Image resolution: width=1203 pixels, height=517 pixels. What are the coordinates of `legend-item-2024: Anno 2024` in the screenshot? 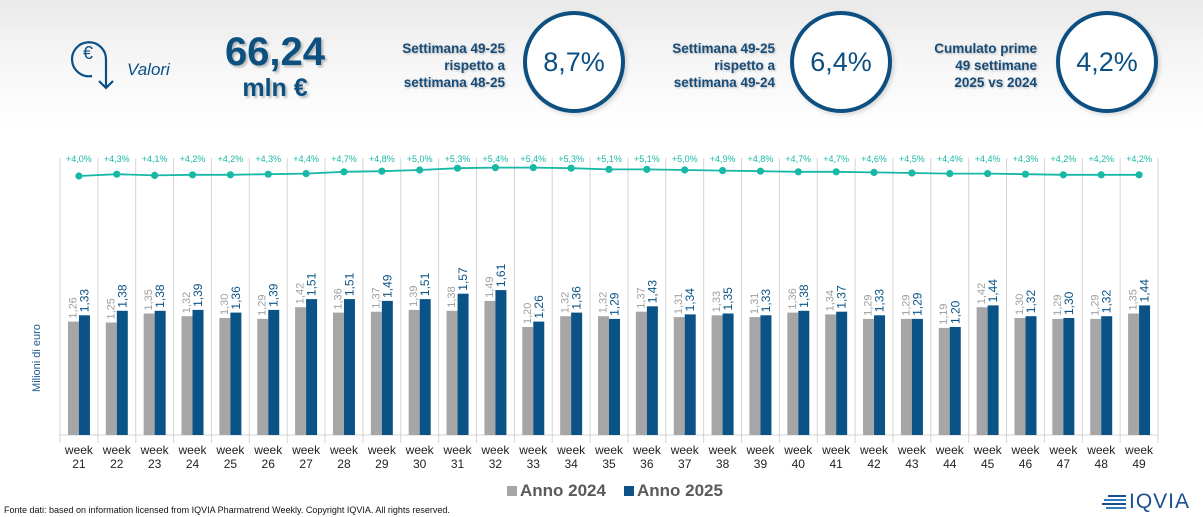 It's located at (556, 491).